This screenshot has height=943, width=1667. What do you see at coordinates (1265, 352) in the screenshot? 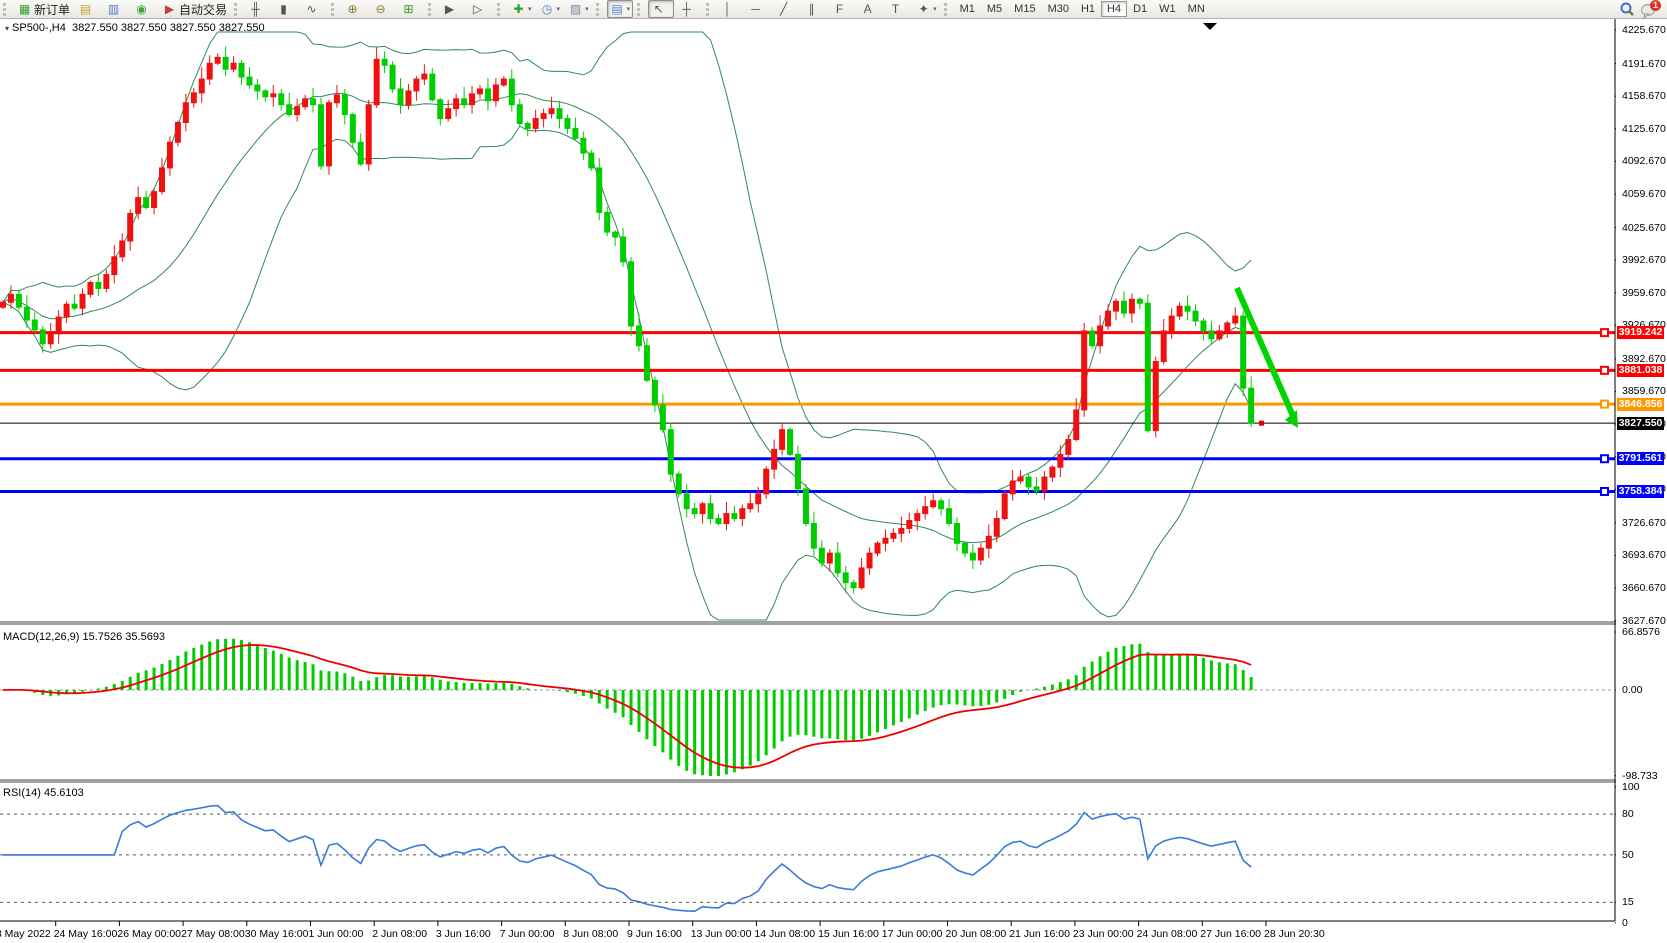
I see `trend-arrow-annotation` at bounding box center [1265, 352].